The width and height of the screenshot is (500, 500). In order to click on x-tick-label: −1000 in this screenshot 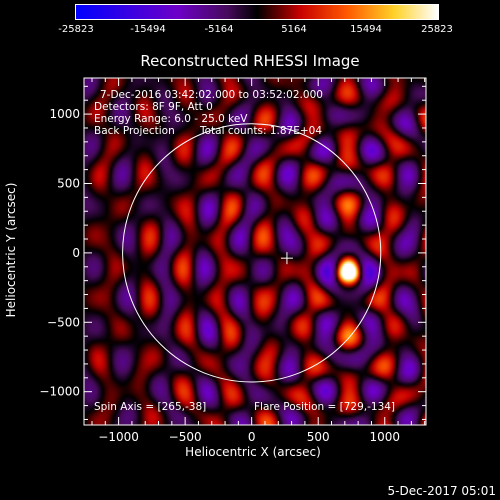, I will do `click(118, 437)`.